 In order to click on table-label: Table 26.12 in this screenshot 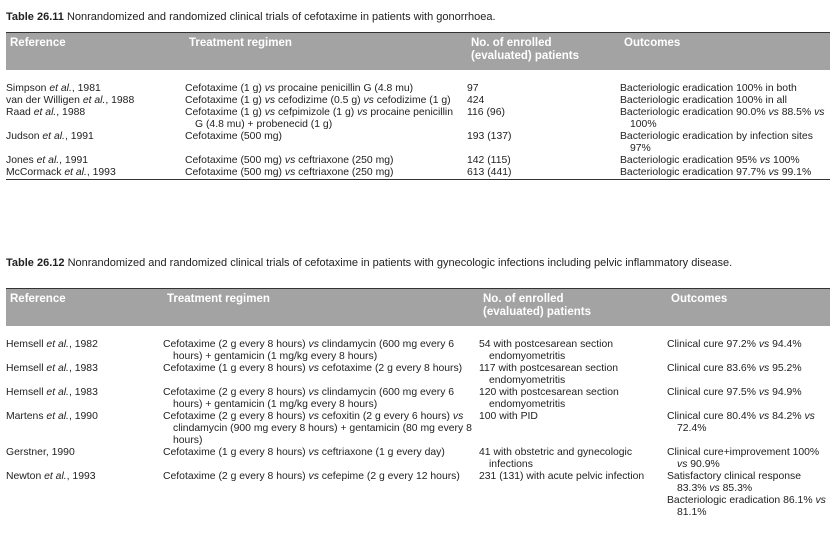, I will do `click(35, 263)`.